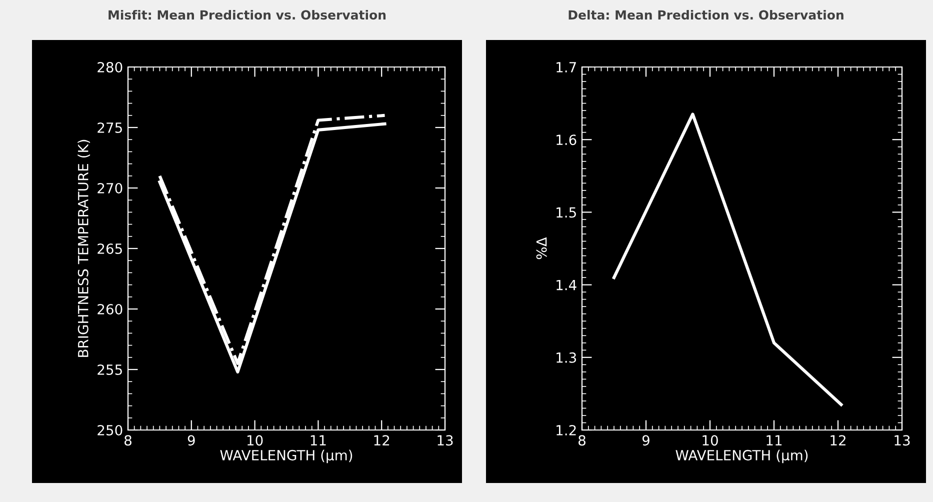 Image resolution: width=933 pixels, height=502 pixels. What do you see at coordinates (110, 67) in the screenshot?
I see `y-tick-label: 280` at bounding box center [110, 67].